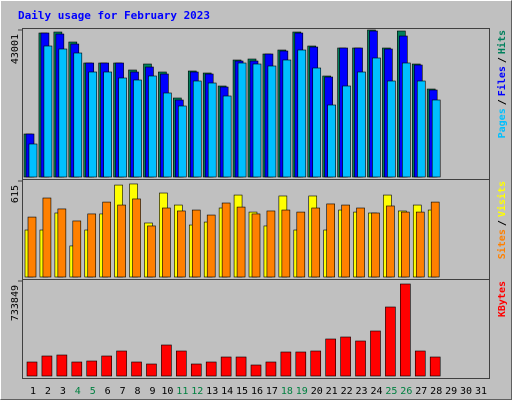 Image resolution: width=512 pixels, height=400 pixels. I want to click on legend-entry: Visits, so click(502, 199).